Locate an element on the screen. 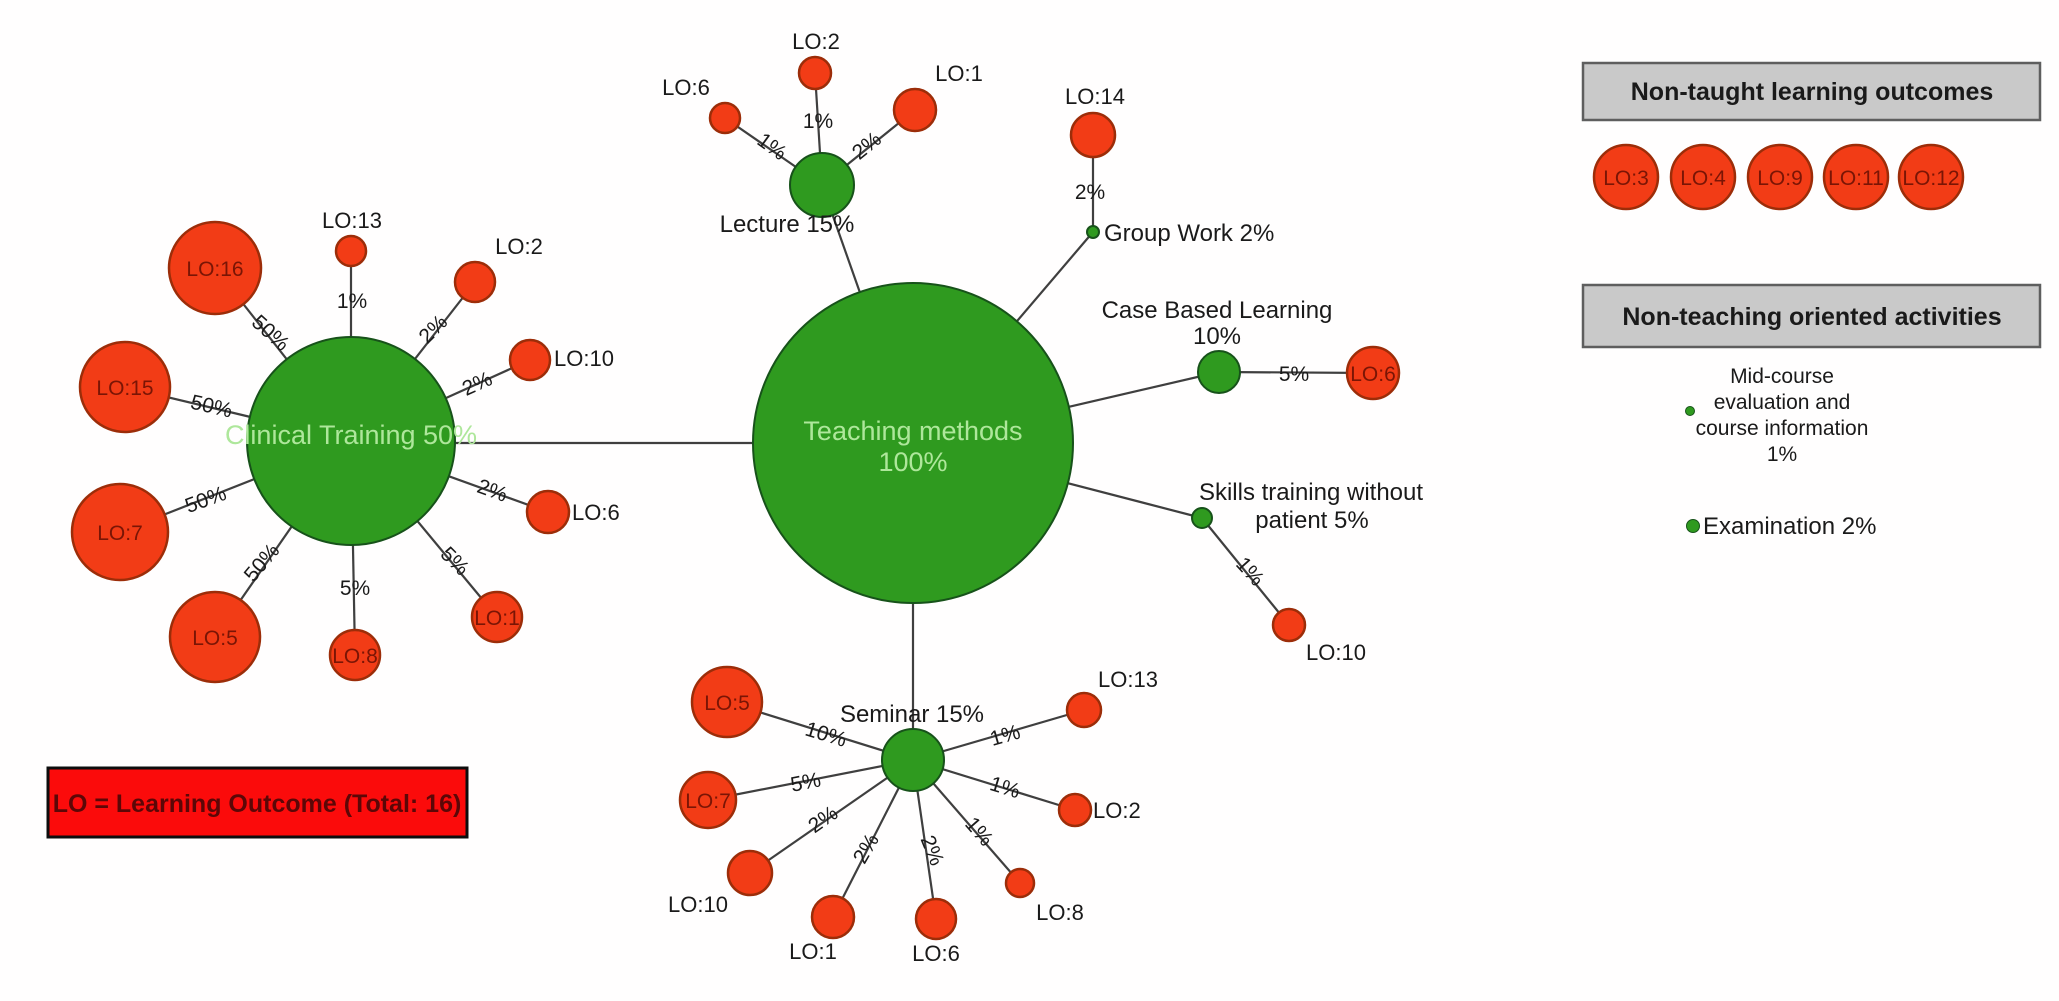 The width and height of the screenshot is (2059, 1001). node-clinical-lo1 is located at coordinates (497, 617).